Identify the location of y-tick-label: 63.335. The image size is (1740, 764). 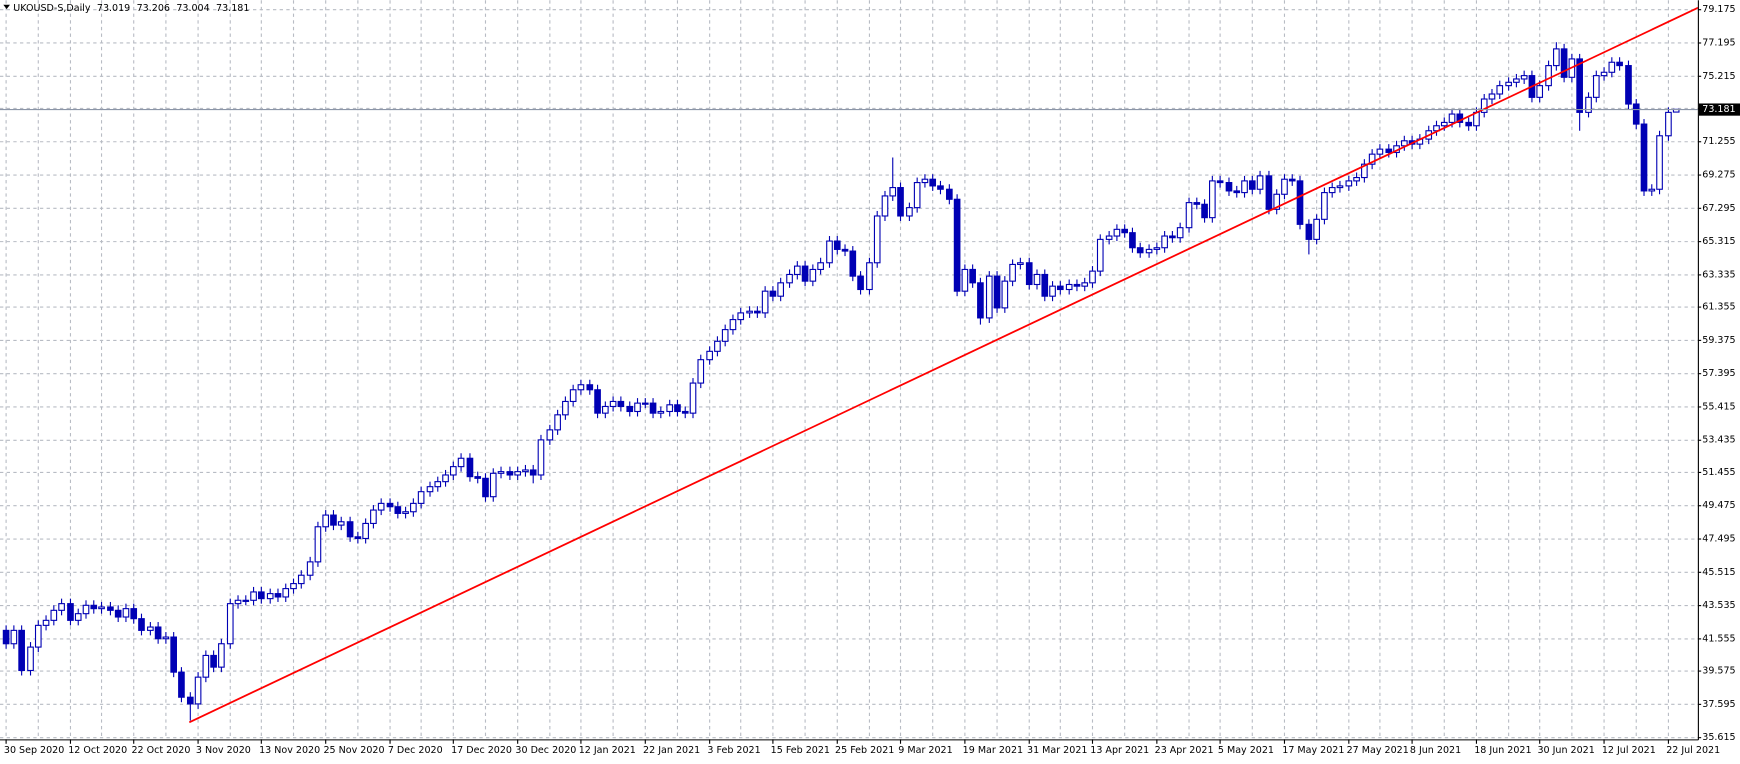
(1718, 274).